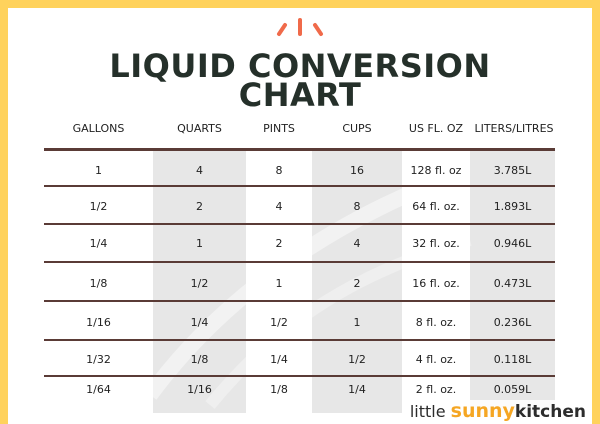 The width and height of the screenshot is (600, 424). What do you see at coordinates (357, 128) in the screenshot?
I see `header-cups: CUPS` at bounding box center [357, 128].